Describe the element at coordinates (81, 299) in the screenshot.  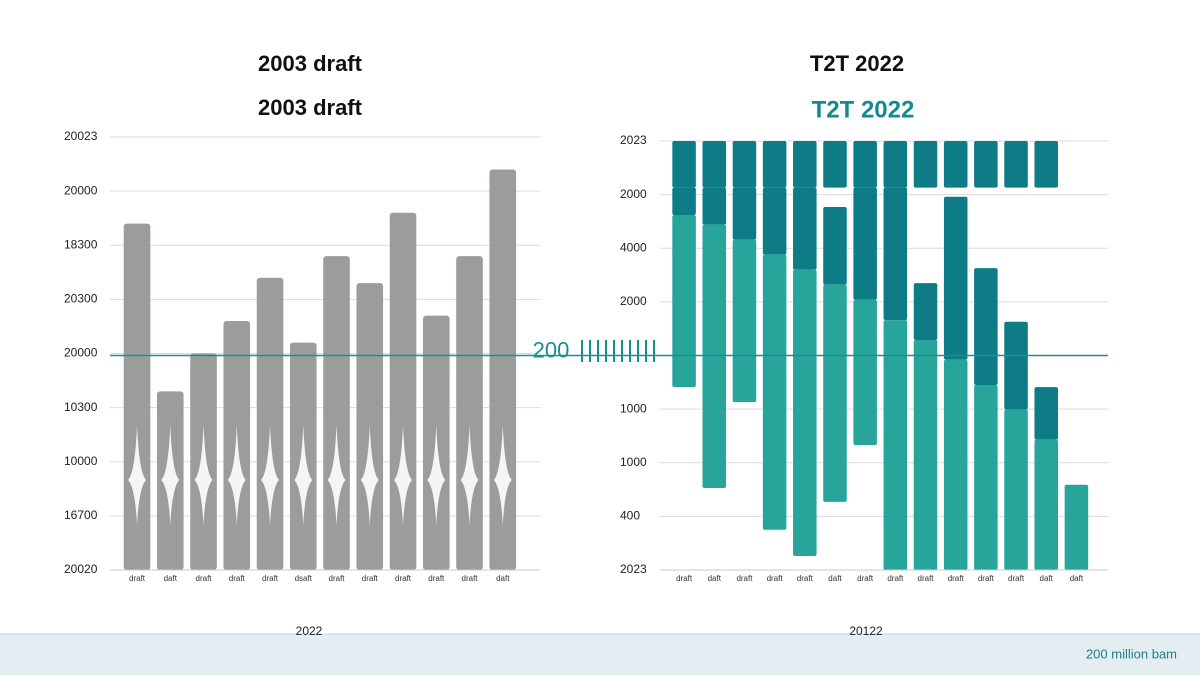
I see `y-tick-label: 20300` at that location.